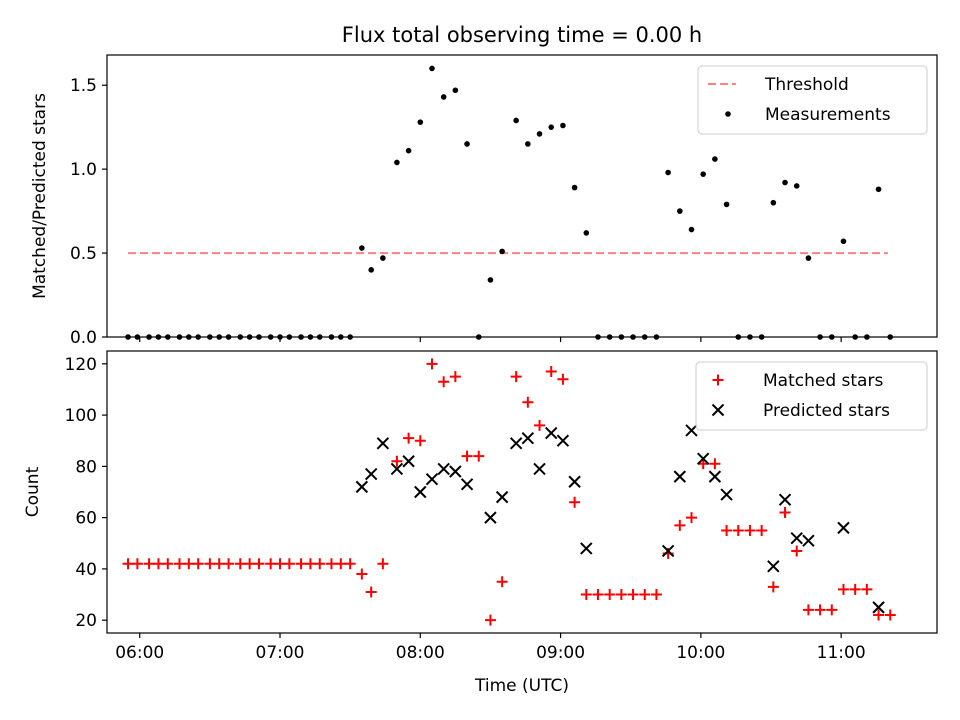  Describe the element at coordinates (718, 410) in the screenshot. I see `legend-handle-predicted` at that location.